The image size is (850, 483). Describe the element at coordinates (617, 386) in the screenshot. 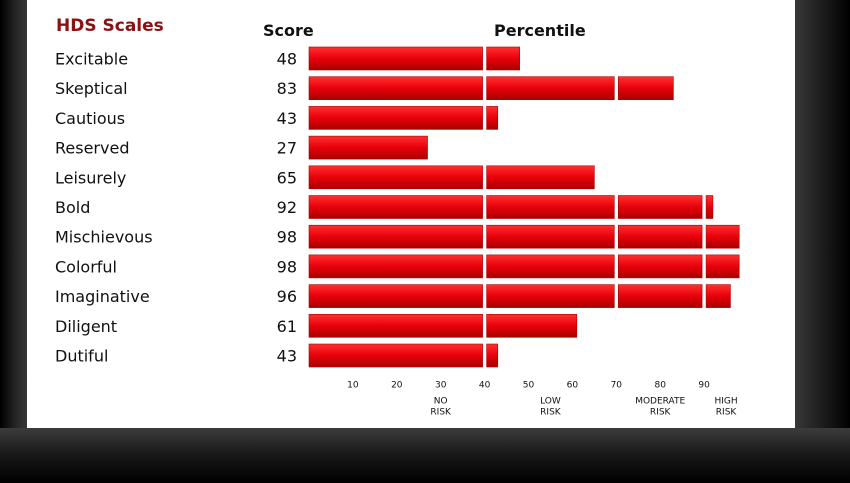

I see `x-tick-label: 70` at that location.